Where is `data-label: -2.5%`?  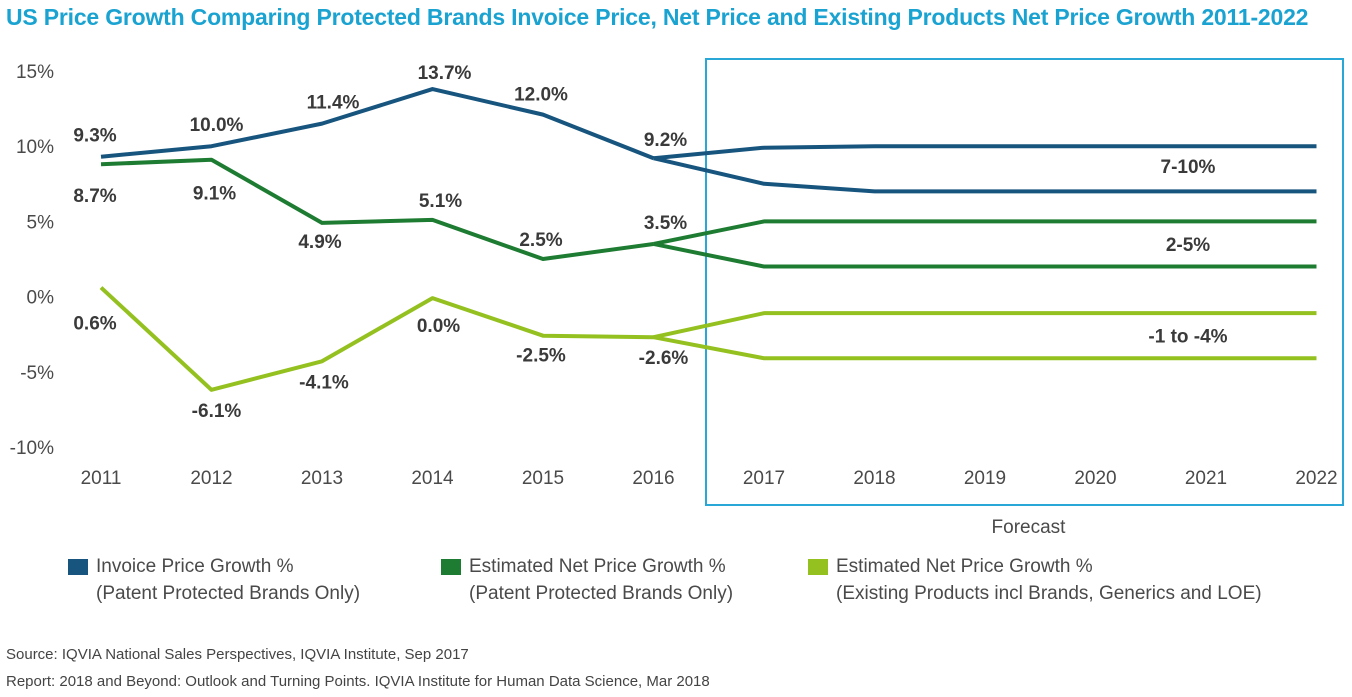 data-label: -2.5% is located at coordinates (541, 356).